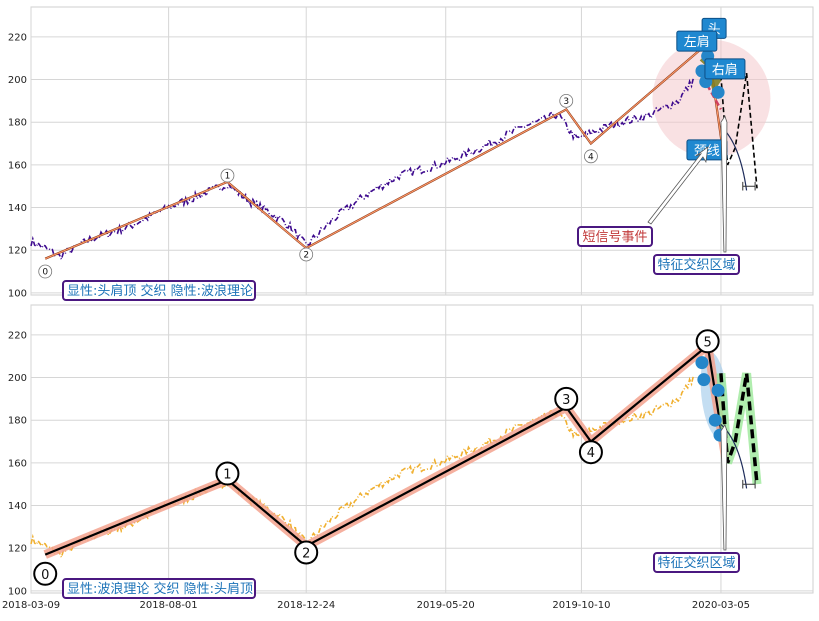  I want to click on legend-text: 显性:头肩顶 交织 隐性:波浪理论, so click(160, 291).